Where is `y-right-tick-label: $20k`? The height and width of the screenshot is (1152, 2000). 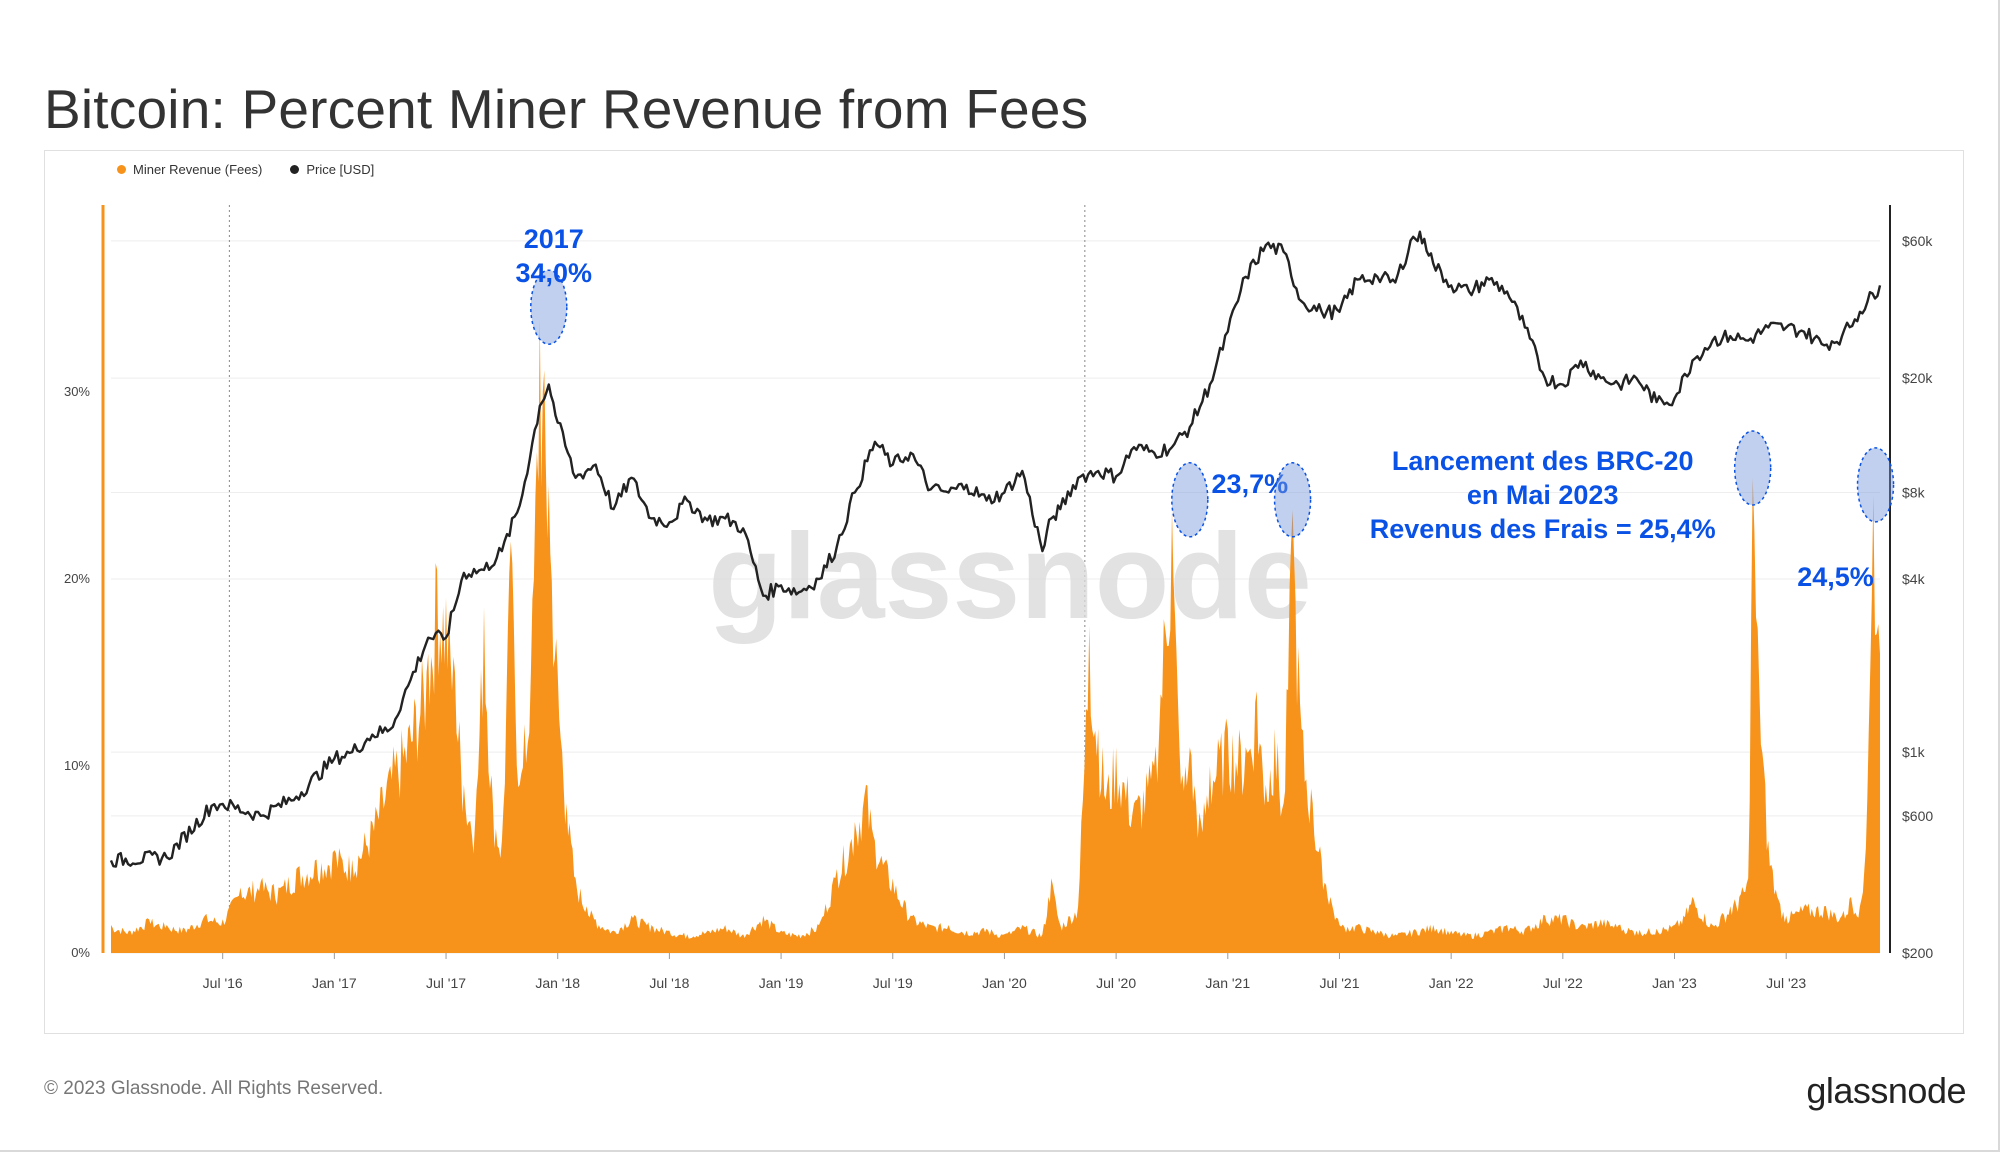 y-right-tick-label: $20k is located at coordinates (1917, 378).